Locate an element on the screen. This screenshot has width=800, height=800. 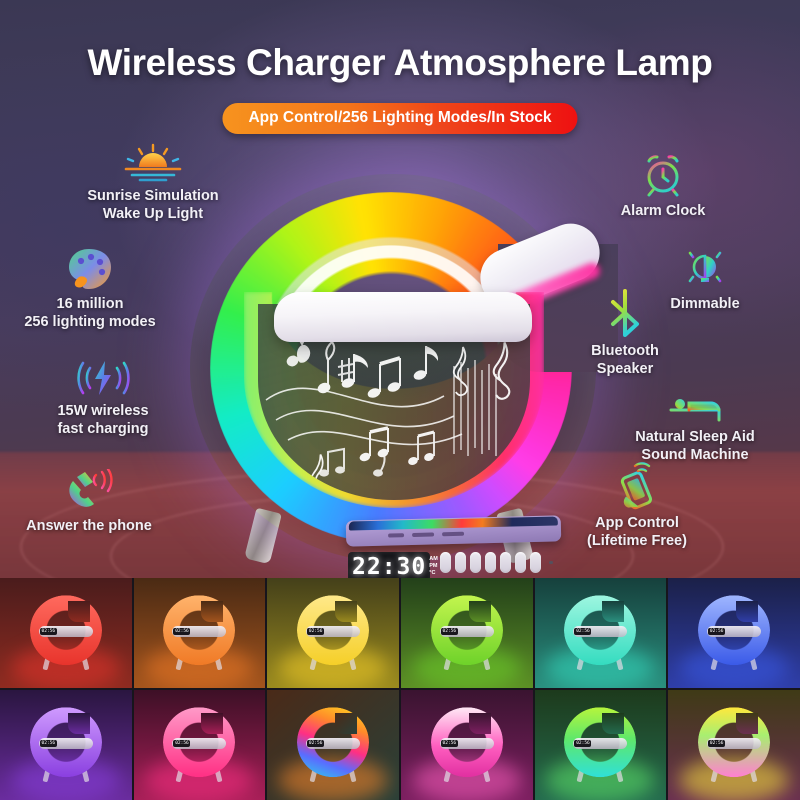
color-palette-icon is located at coordinates (90, 269).